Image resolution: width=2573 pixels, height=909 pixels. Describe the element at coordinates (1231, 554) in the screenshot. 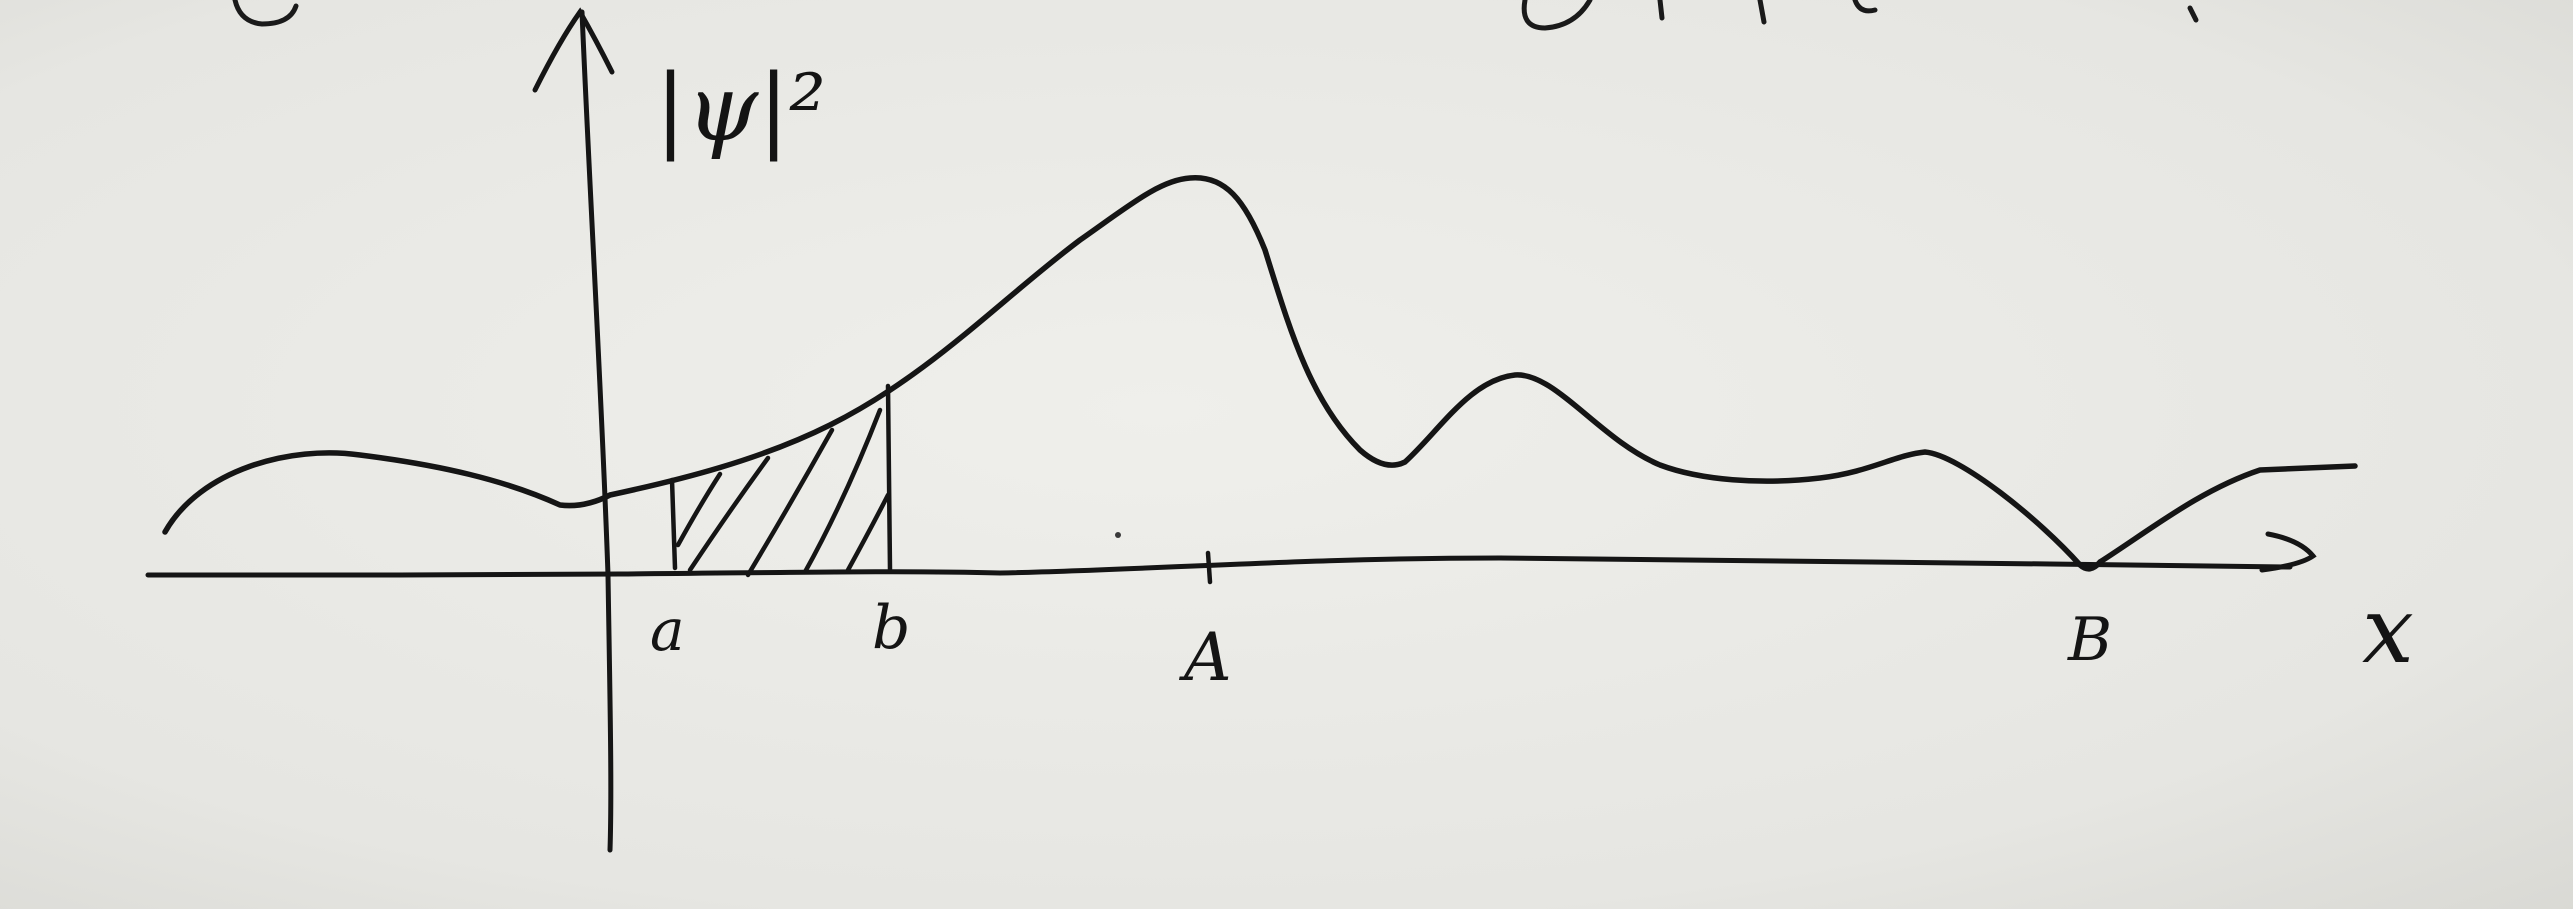

I see `x-axis` at that location.